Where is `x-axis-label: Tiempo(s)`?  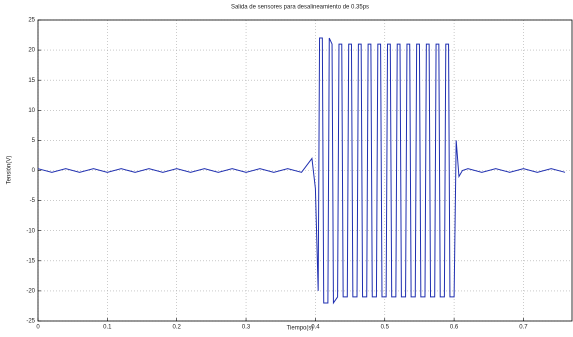
x-axis-label: Tiempo(s) is located at coordinates (300, 329).